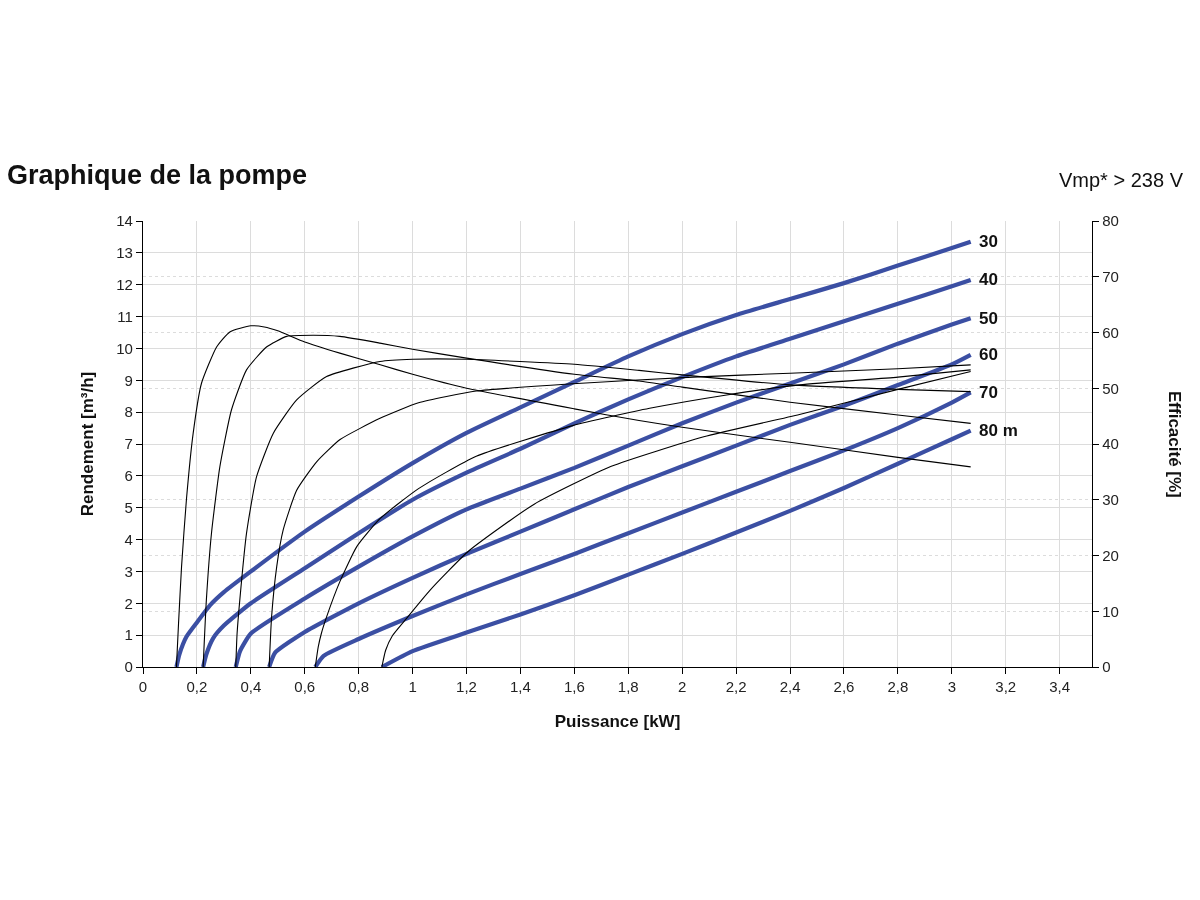 Image resolution: width=1200 pixels, height=900 pixels. I want to click on series-label: 70, so click(988, 392).